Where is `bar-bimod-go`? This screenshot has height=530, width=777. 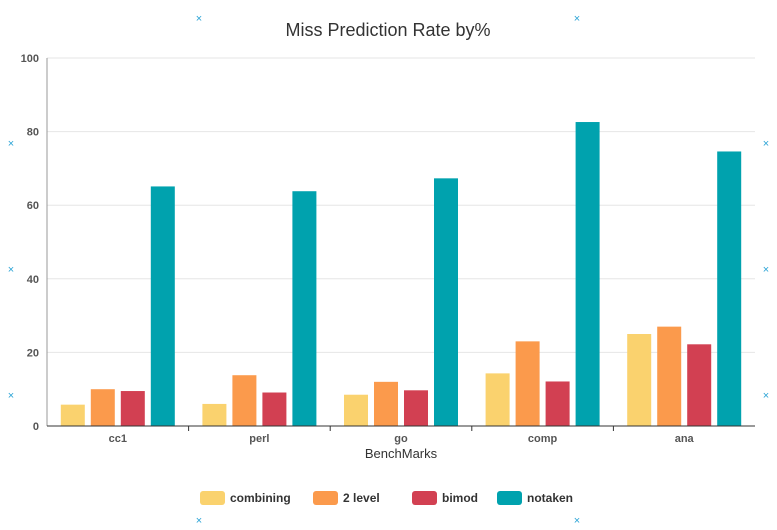 bar-bimod-go is located at coordinates (416, 408).